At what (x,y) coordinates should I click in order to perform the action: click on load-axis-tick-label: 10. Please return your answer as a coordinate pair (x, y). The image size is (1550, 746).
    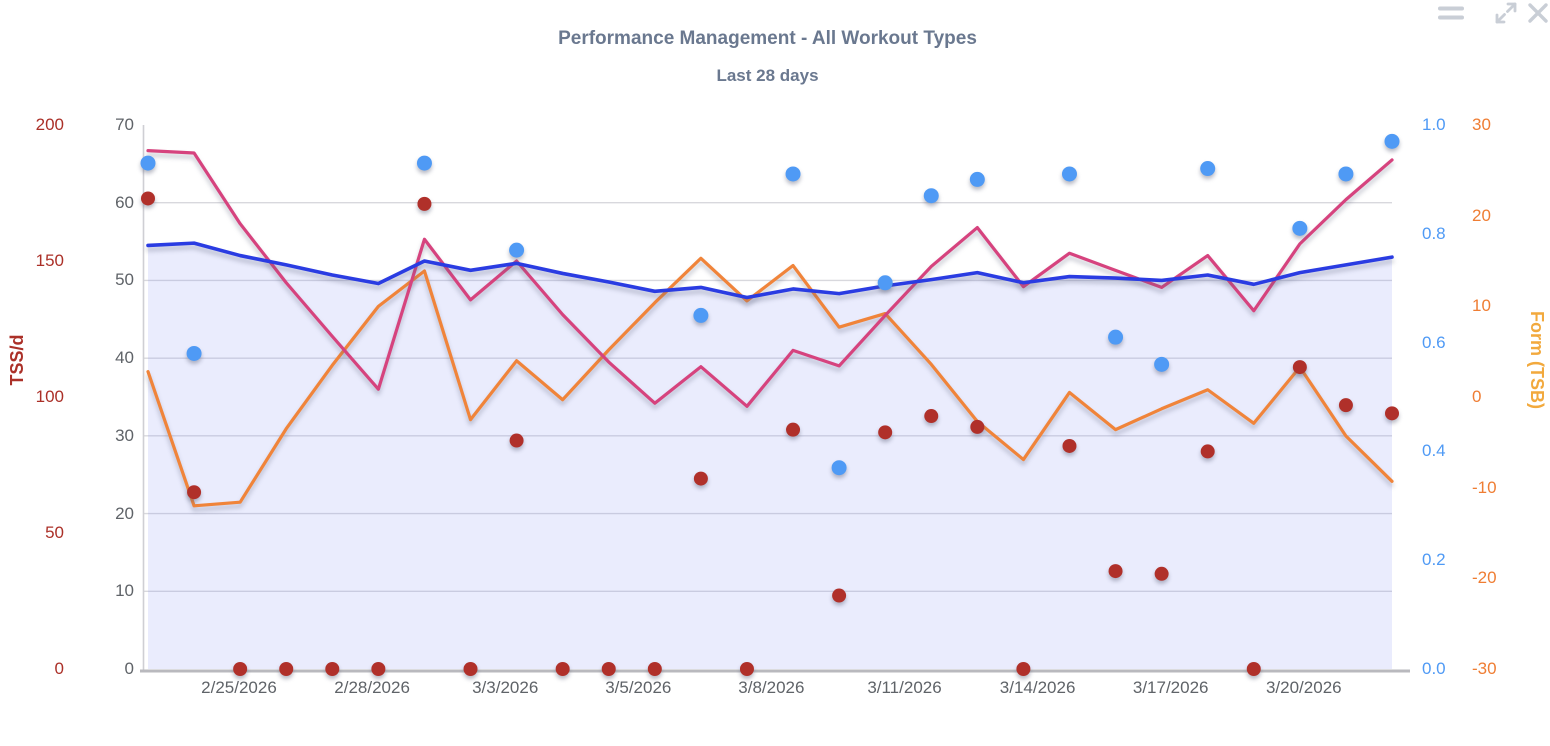
    Looking at the image, I should click on (124, 591).